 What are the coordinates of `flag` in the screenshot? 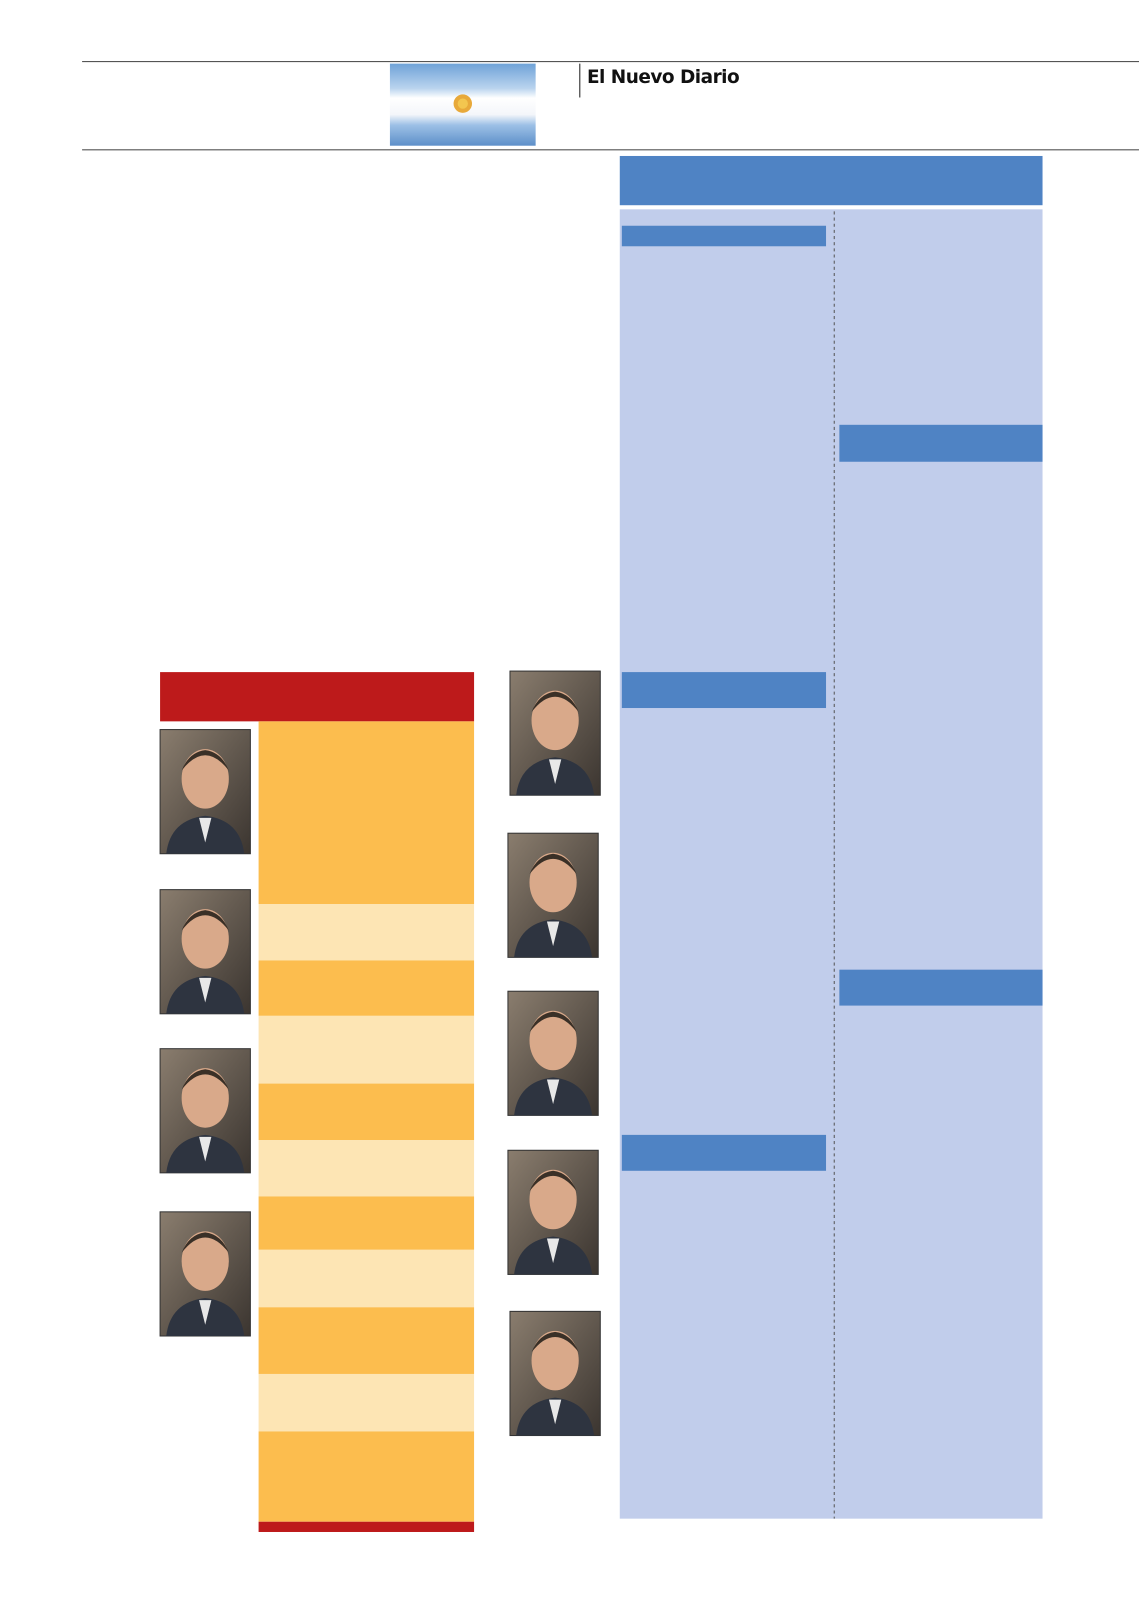 It's located at (462, 104).